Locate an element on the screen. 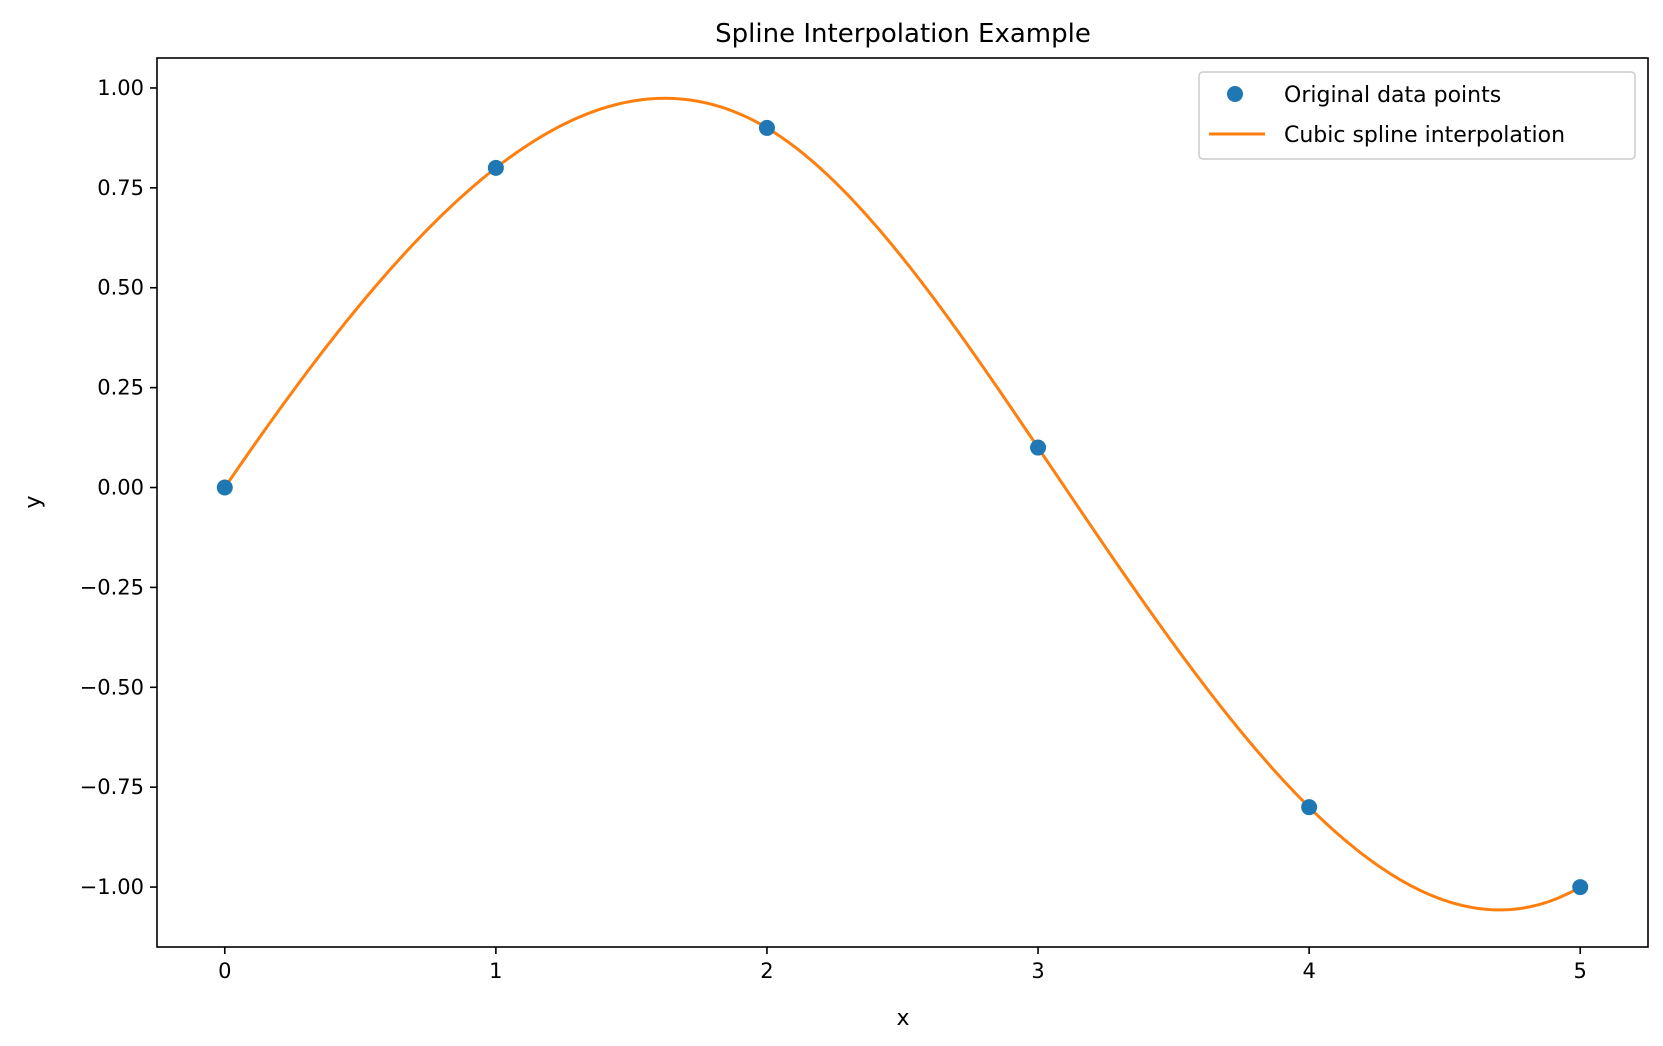  chart-title: Spline Interpolation Example is located at coordinates (903, 34).